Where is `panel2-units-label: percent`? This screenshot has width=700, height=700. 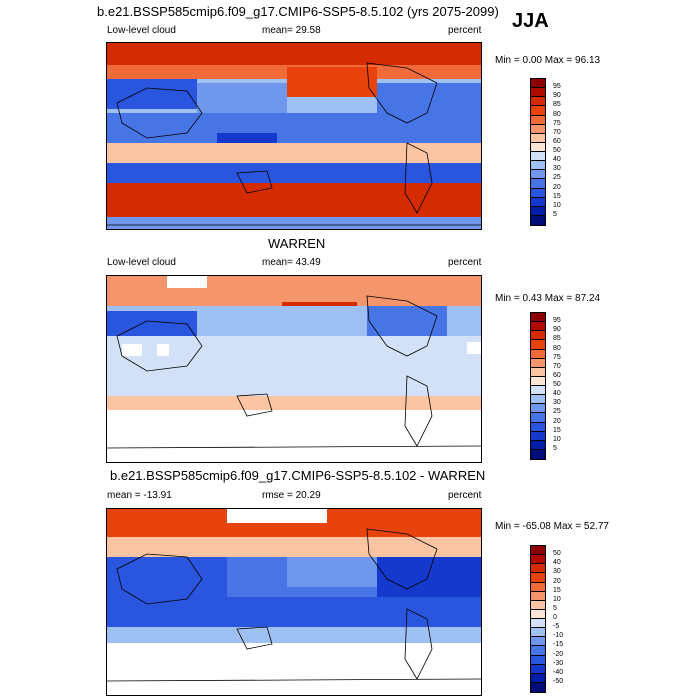
panel2-units-label: percent is located at coordinates (465, 262).